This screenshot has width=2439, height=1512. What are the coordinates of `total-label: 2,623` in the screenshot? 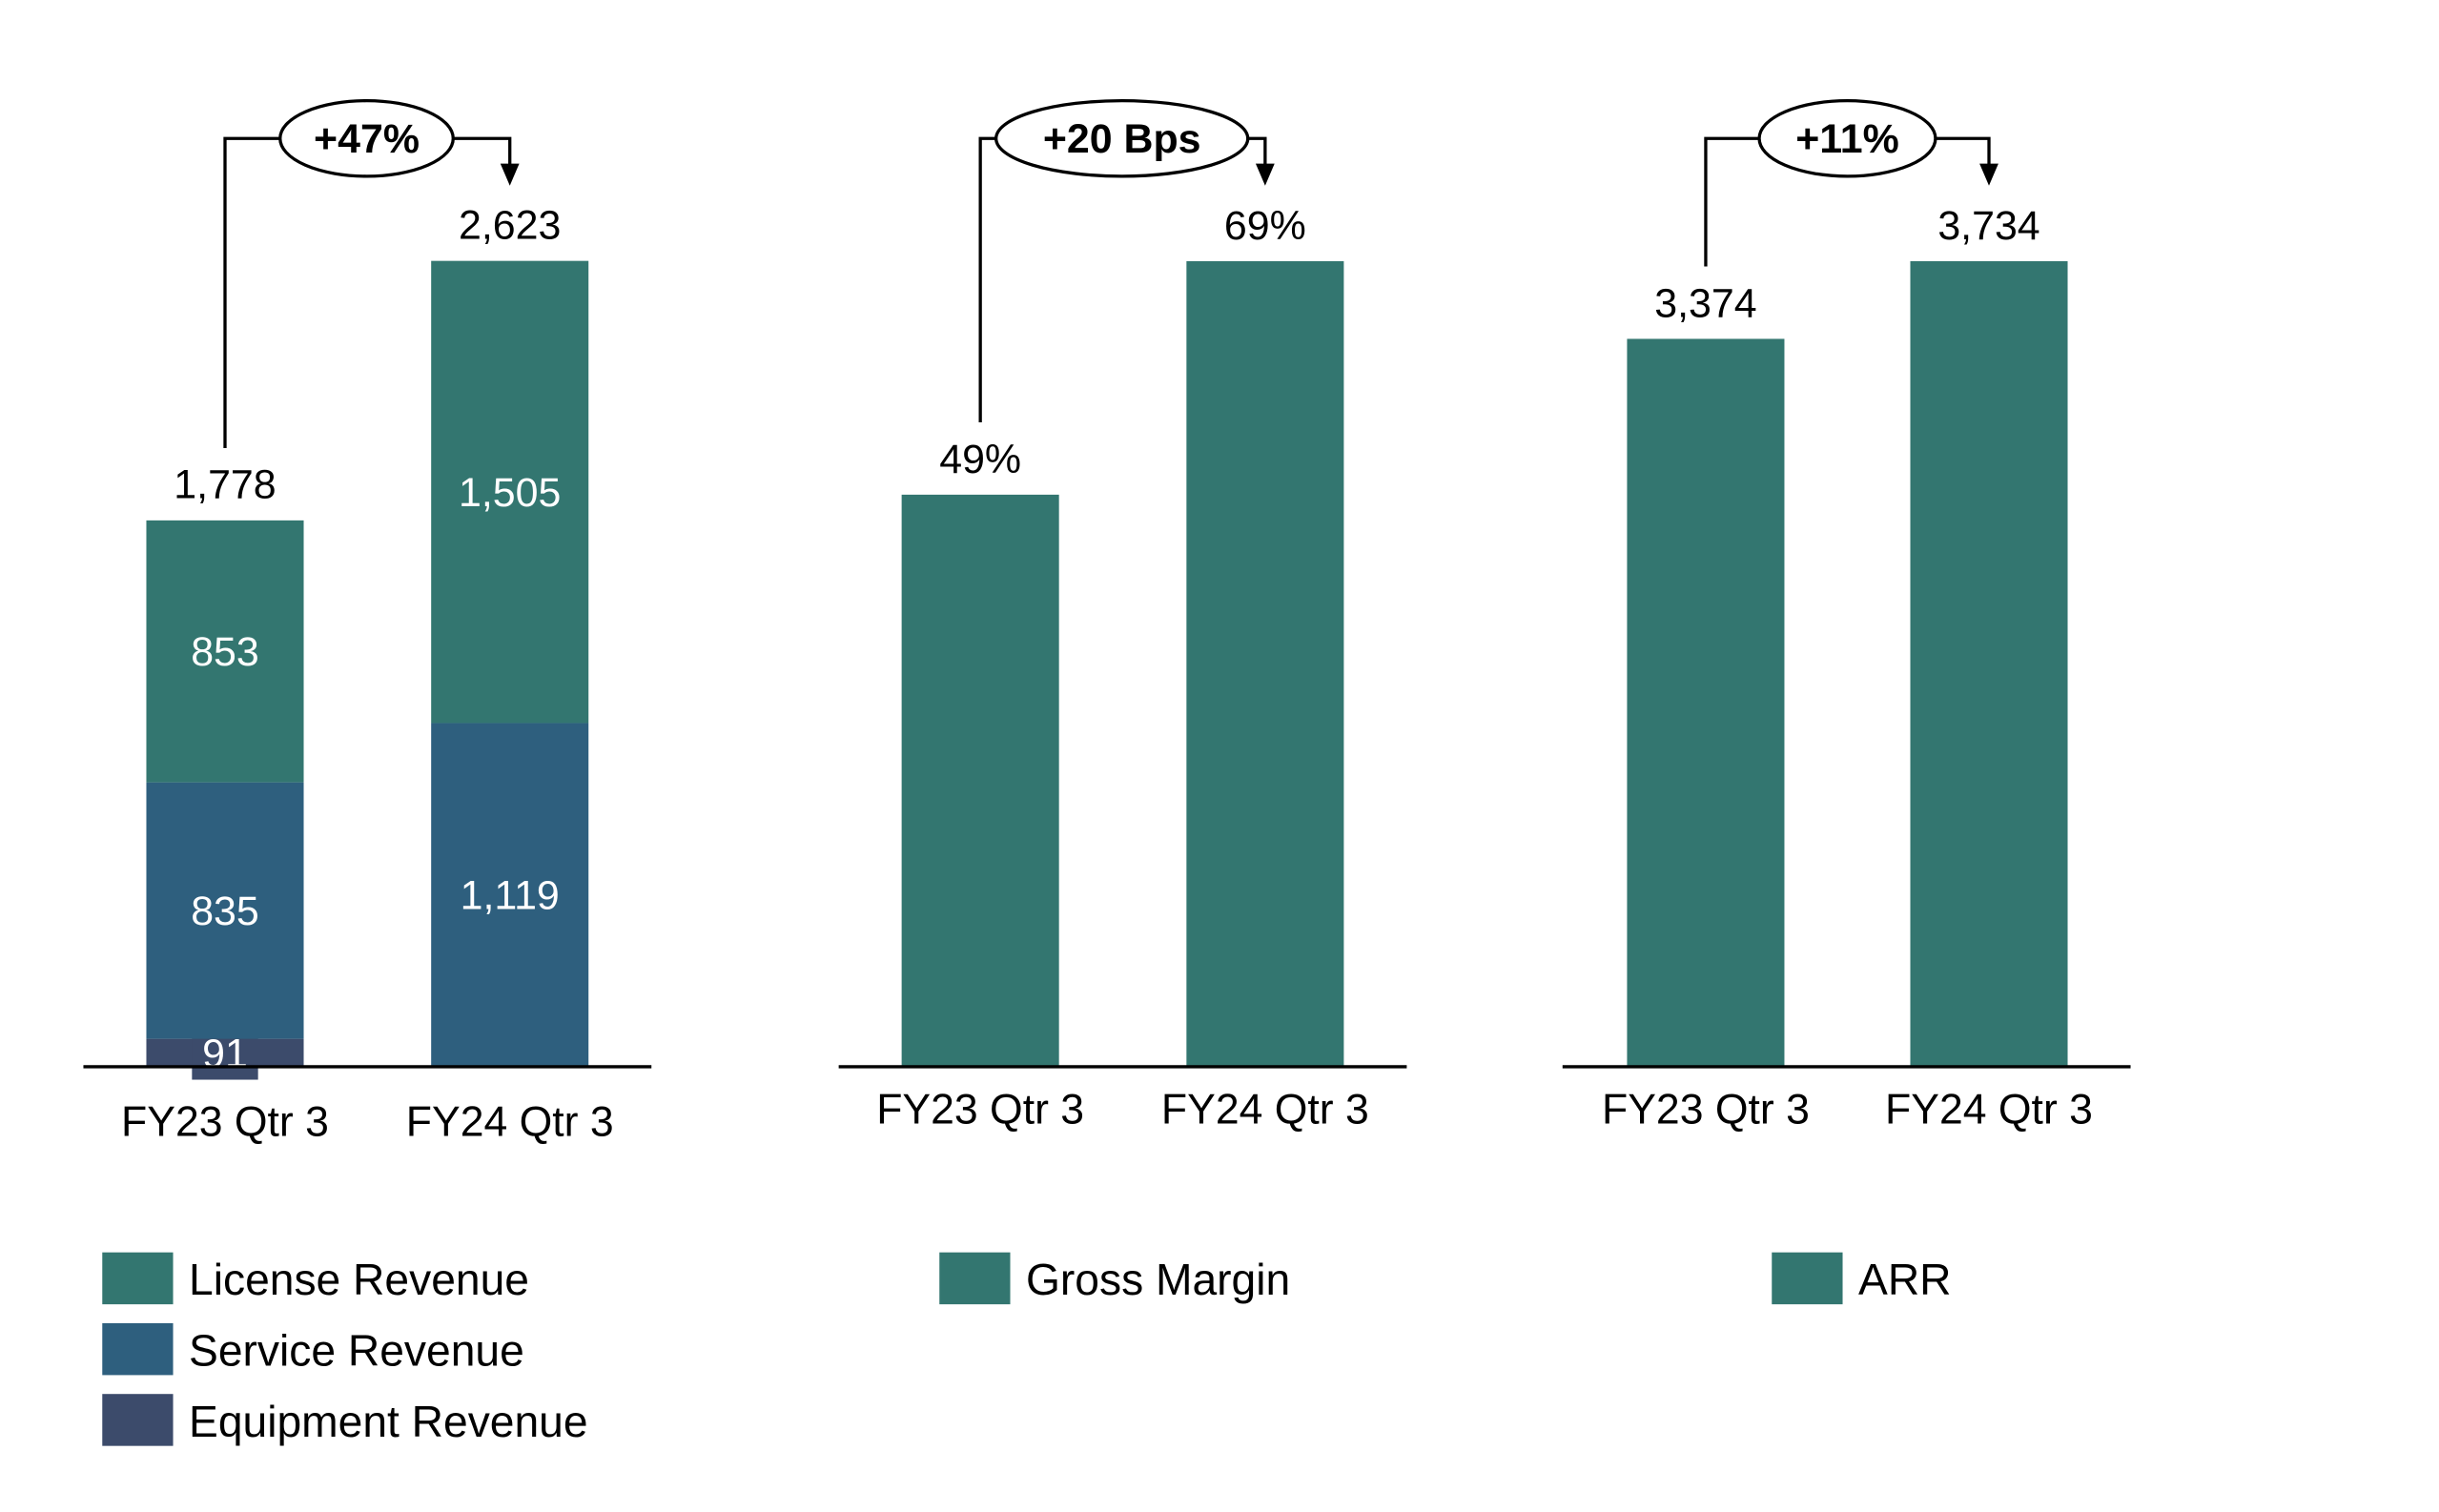 It's located at (510, 226).